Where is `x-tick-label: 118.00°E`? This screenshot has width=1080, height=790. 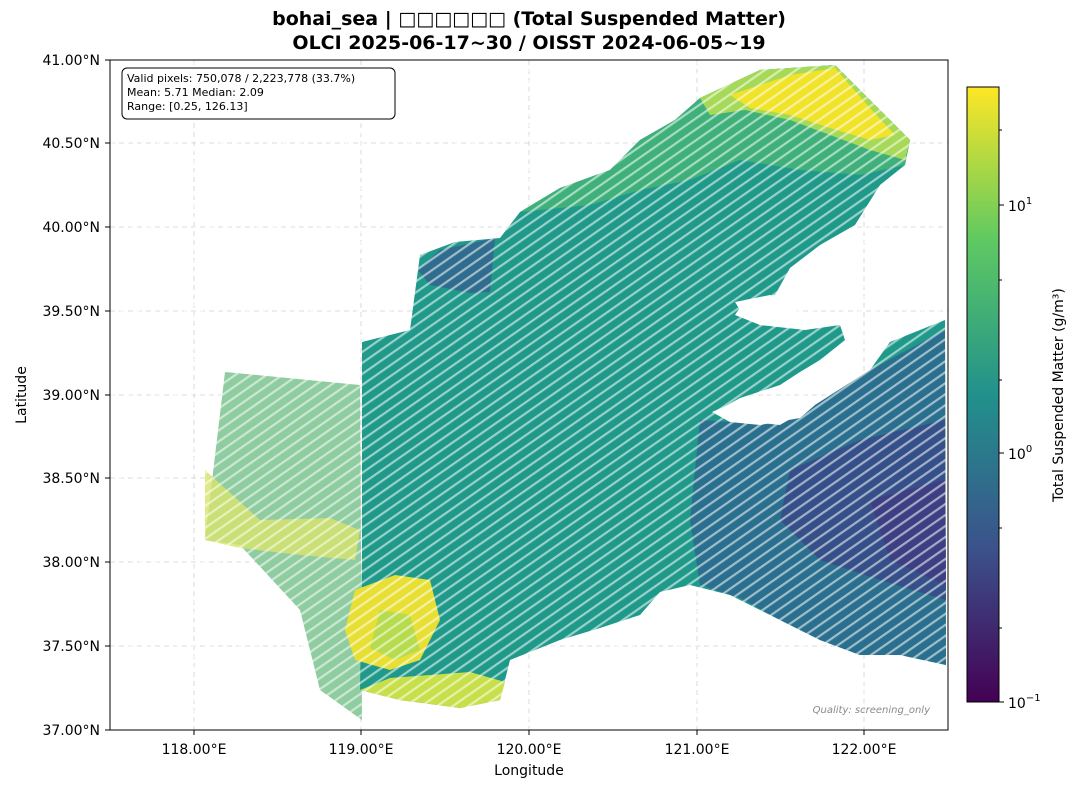 x-tick-label: 118.00°E is located at coordinates (194, 750).